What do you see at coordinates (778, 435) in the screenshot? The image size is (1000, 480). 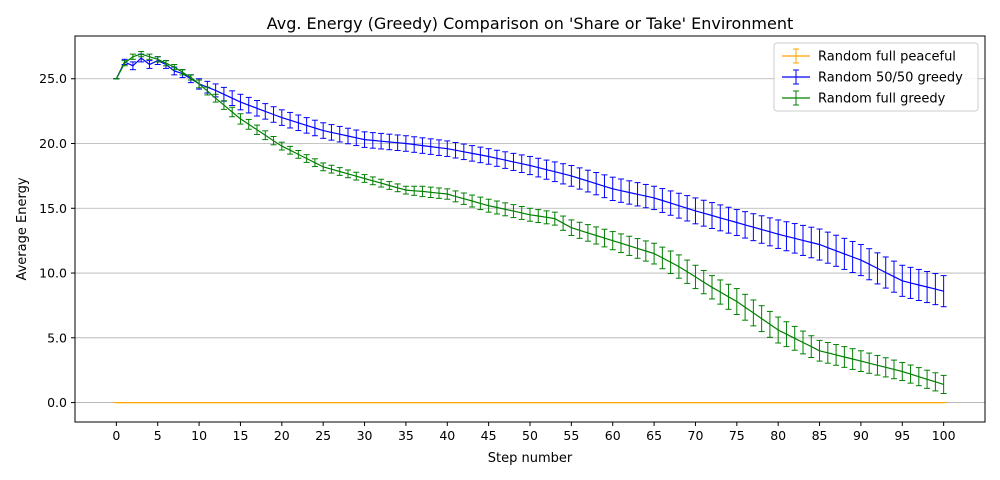 I see `x-tick-label: 80` at bounding box center [778, 435].